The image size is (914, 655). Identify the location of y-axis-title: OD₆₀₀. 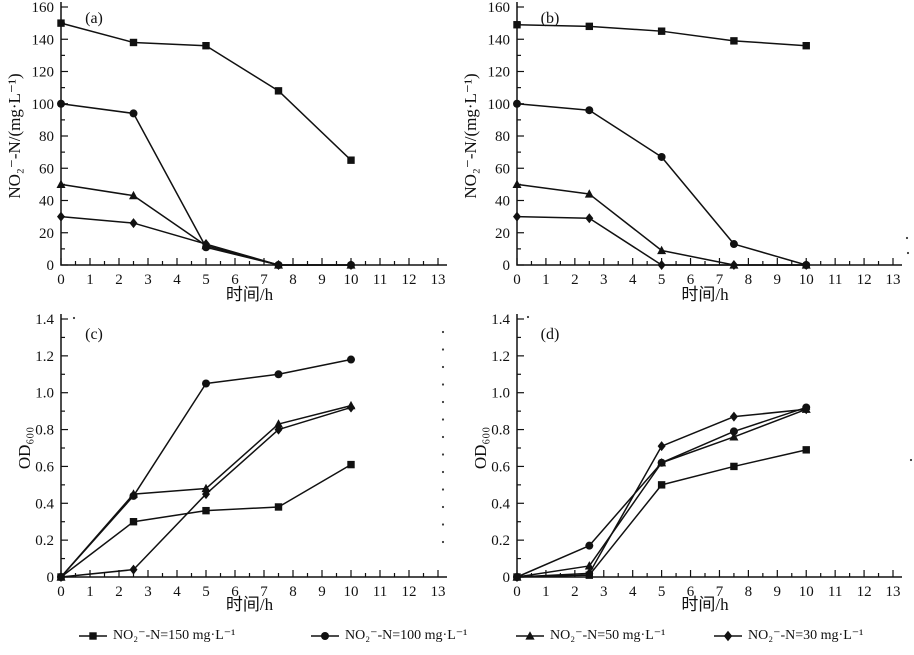
(480, 448).